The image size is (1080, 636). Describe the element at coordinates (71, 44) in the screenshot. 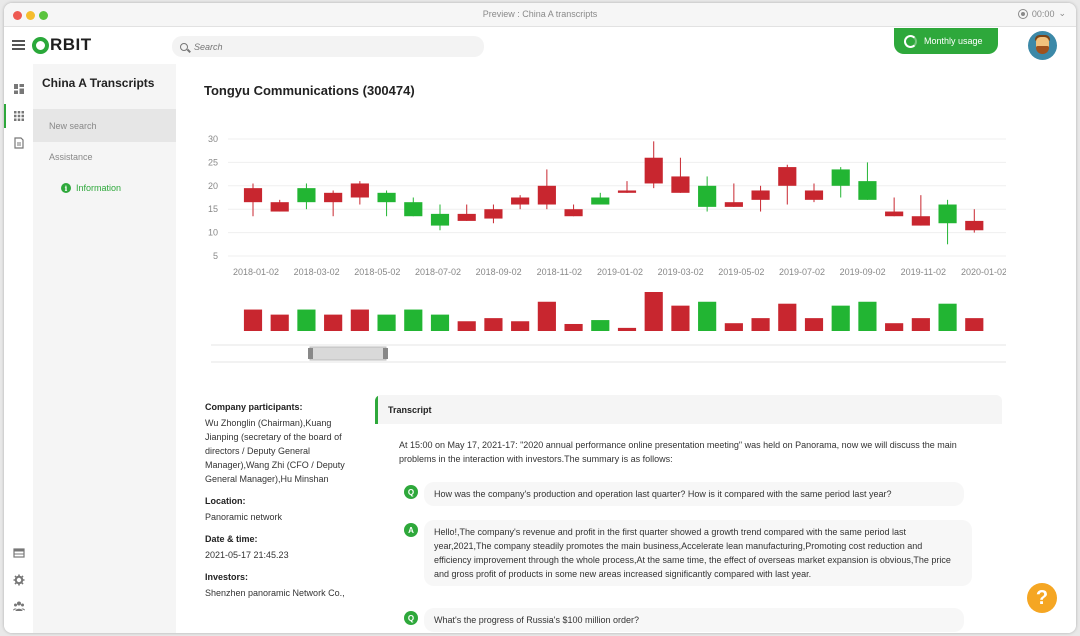

I see `logo-text: RBIT` at that location.